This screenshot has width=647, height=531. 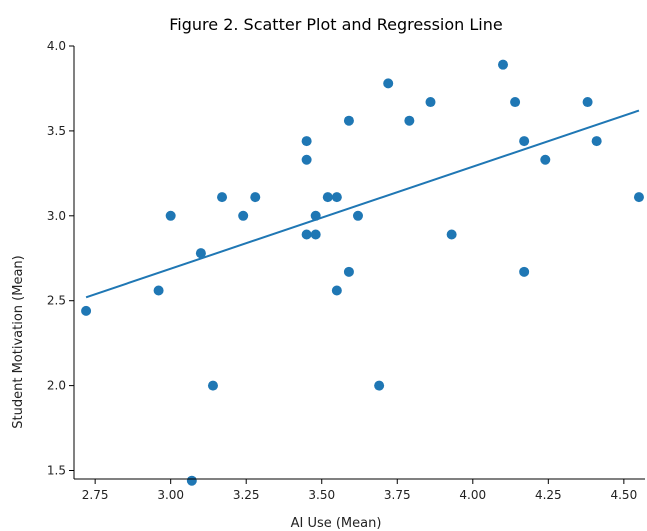 I want to click on y-tick-label: 3.5, so click(x=56, y=131).